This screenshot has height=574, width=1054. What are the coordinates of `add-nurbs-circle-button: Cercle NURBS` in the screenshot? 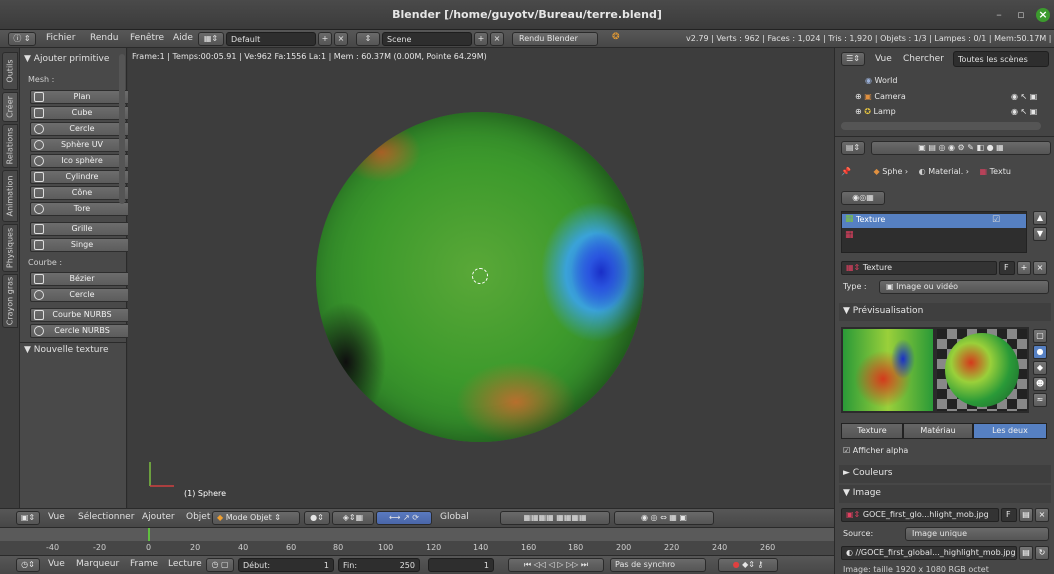 It's located at (82, 331).